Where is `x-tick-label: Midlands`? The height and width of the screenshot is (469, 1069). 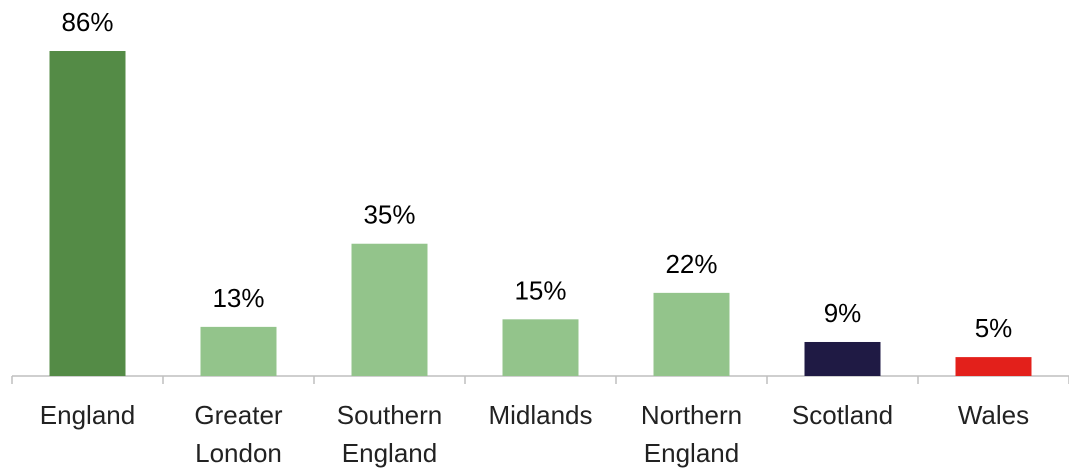
x-tick-label: Midlands is located at coordinates (540, 415).